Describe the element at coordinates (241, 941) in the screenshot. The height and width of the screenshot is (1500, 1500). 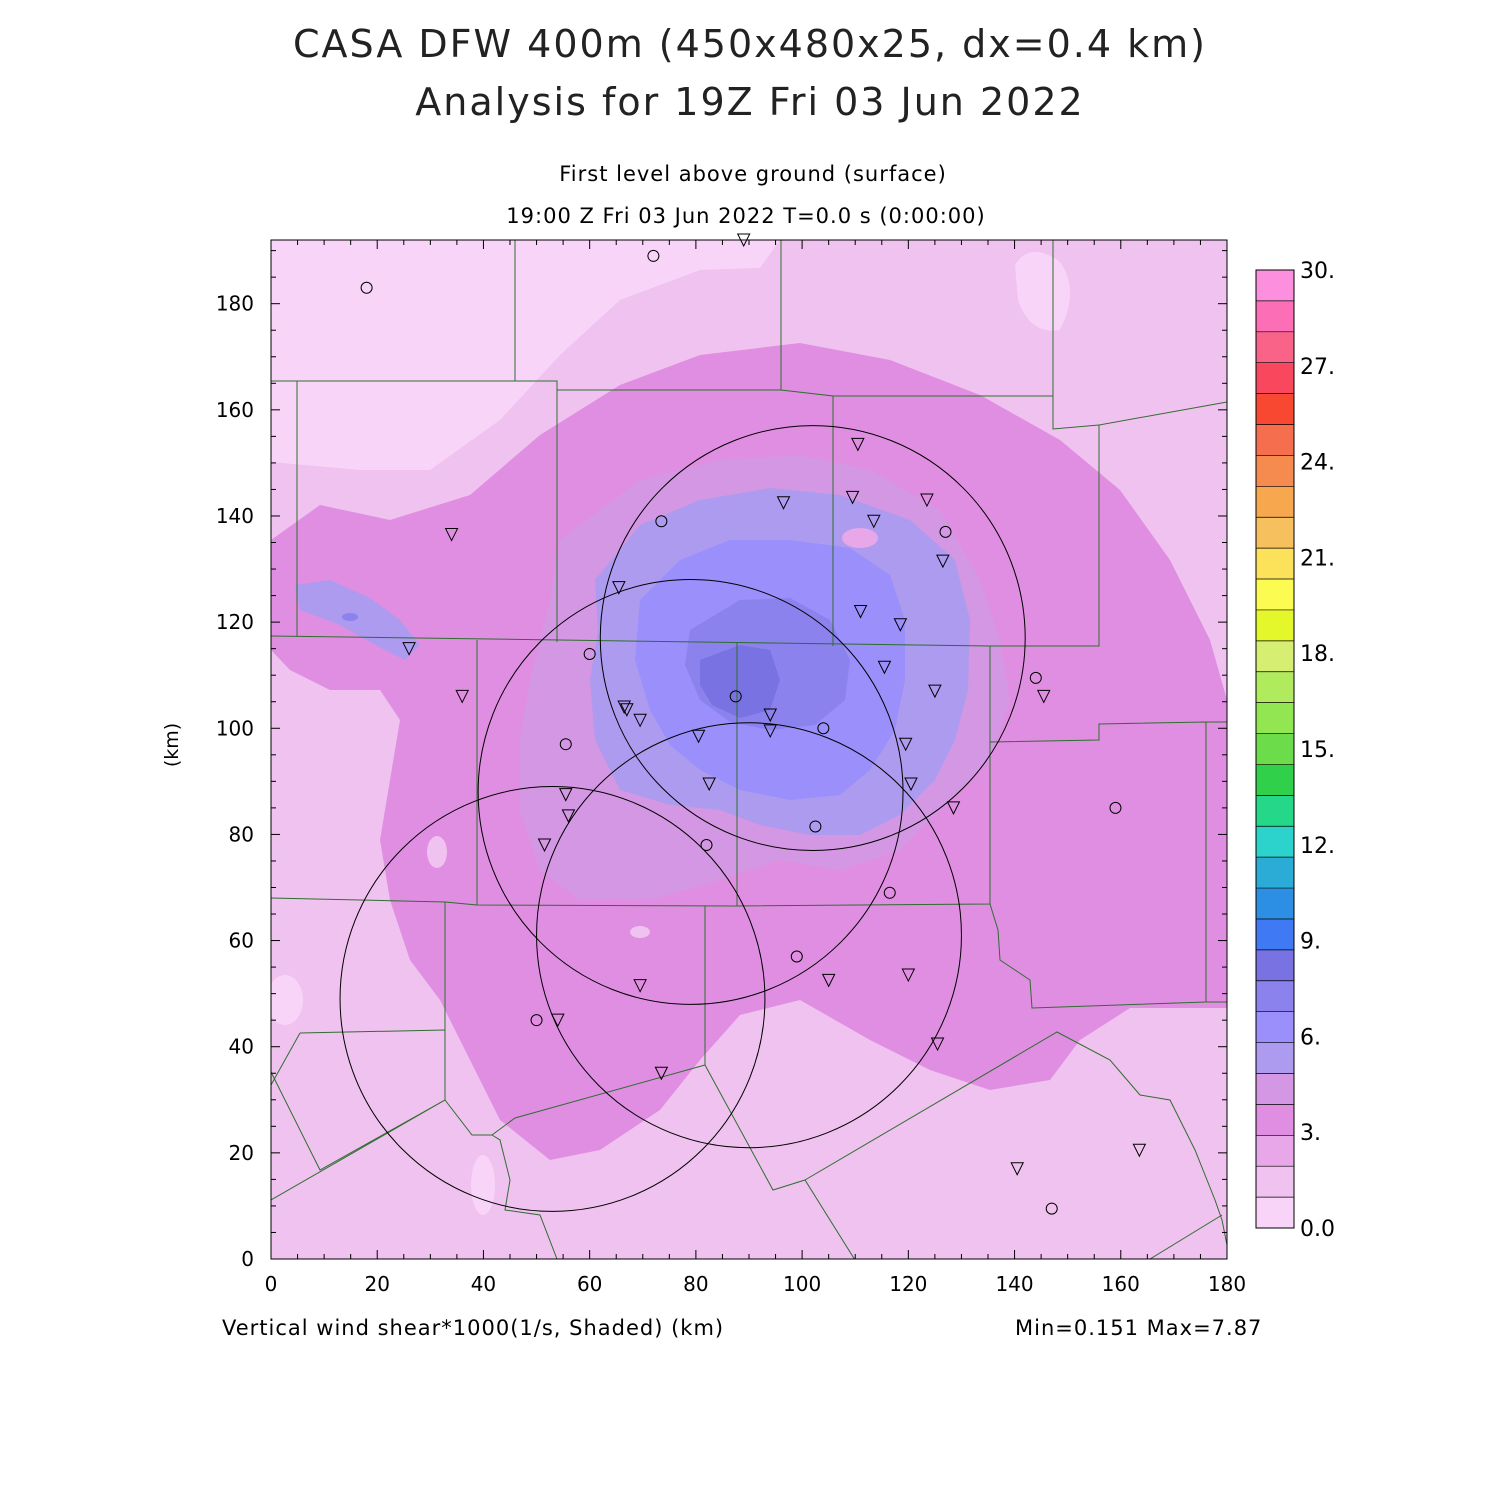
I see `y-tick-label: 60` at that location.